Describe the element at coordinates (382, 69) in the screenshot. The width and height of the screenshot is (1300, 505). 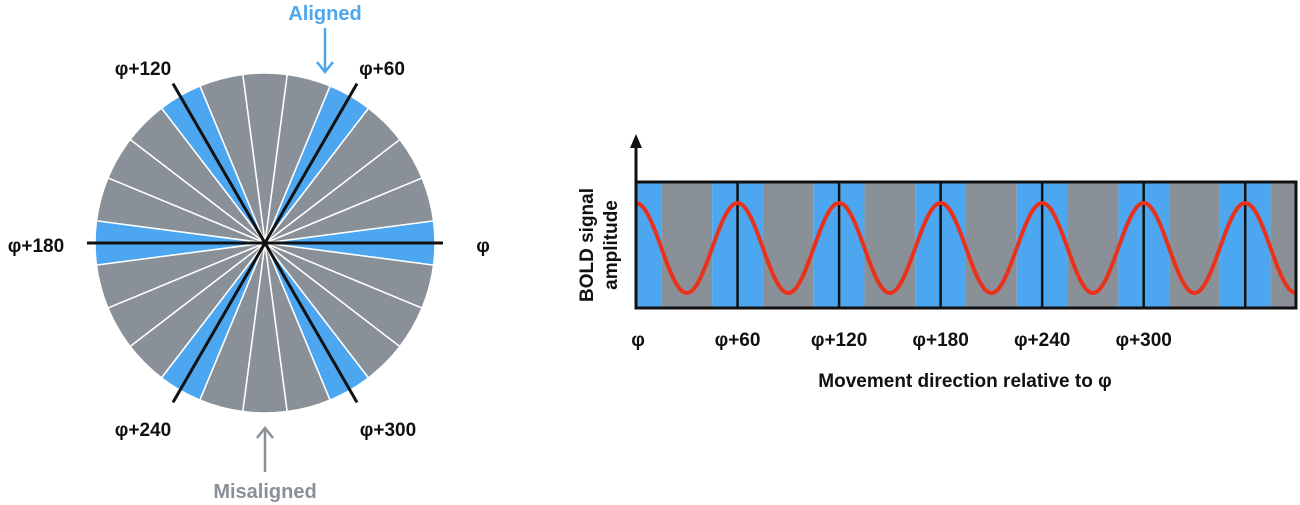
I see `label-phi-60: φ+60` at that location.